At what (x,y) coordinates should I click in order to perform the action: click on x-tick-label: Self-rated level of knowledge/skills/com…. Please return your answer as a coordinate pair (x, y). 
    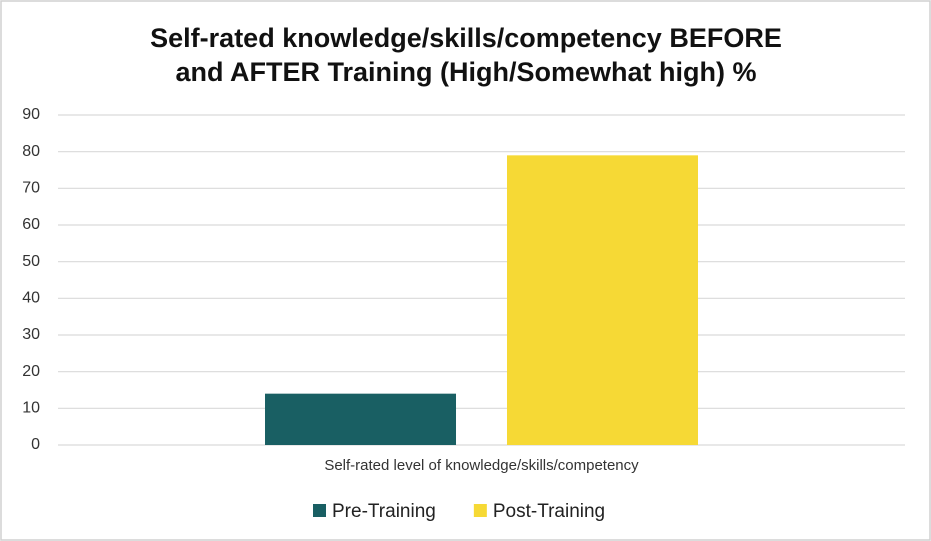
    Looking at the image, I should click on (481, 465).